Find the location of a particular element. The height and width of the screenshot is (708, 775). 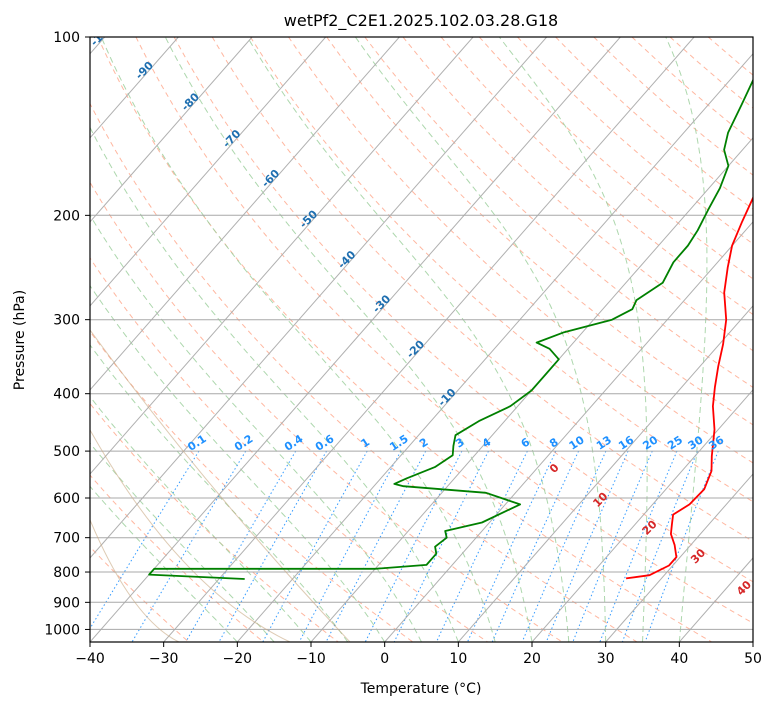

x-tick-label: 40 is located at coordinates (679, 659).